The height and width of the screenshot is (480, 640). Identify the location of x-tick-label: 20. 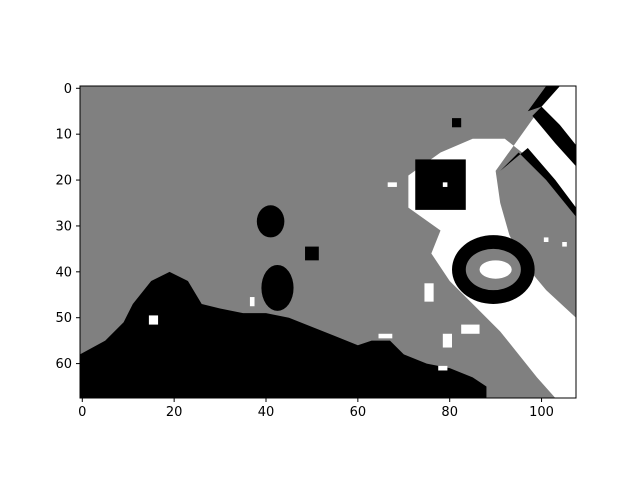
(174, 412).